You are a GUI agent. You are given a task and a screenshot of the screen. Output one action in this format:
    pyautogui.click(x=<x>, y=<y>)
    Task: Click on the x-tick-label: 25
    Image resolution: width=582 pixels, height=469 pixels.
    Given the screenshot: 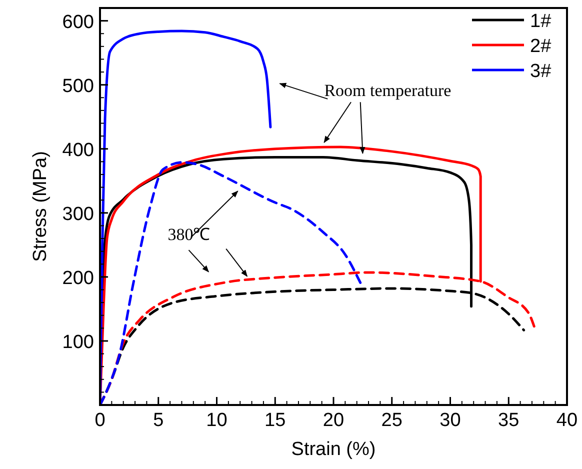 What is the action you would take?
    pyautogui.click(x=391, y=420)
    